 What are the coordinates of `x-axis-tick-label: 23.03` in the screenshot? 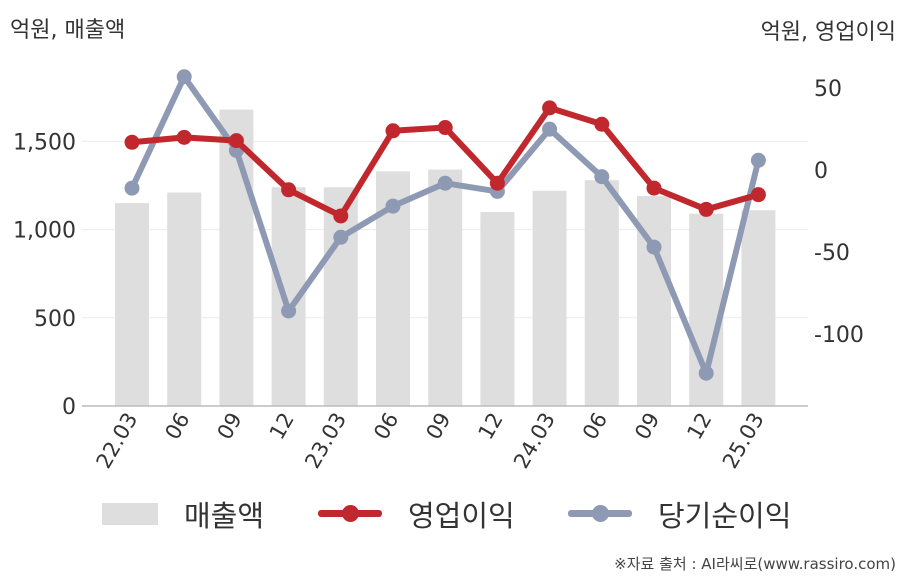 It's located at (325, 441).